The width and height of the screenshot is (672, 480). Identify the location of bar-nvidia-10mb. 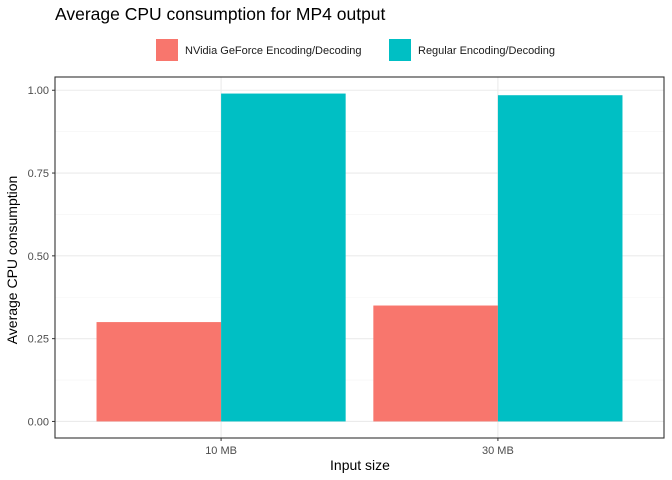
(159, 372).